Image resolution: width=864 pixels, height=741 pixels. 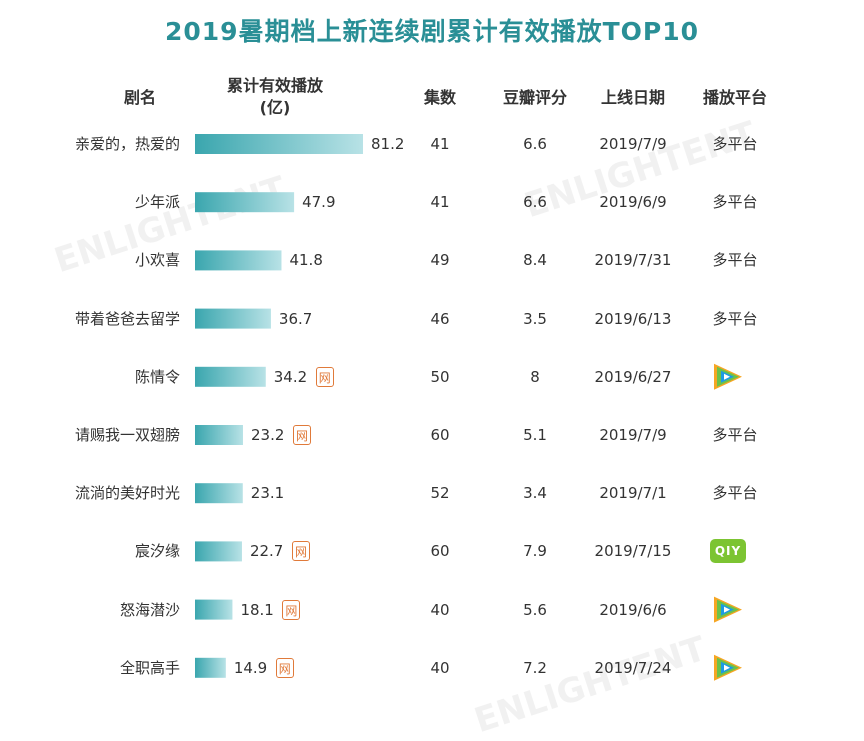 I want to click on row-douban: 5.1, so click(x=535, y=435).